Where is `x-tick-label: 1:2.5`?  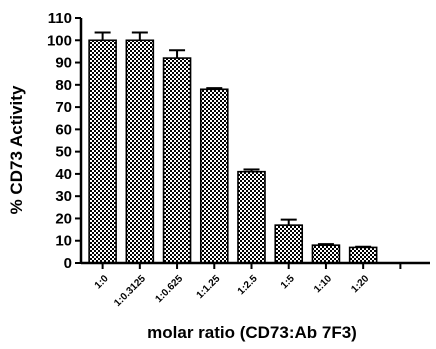 x-tick-label: 1:2.5 is located at coordinates (248, 285).